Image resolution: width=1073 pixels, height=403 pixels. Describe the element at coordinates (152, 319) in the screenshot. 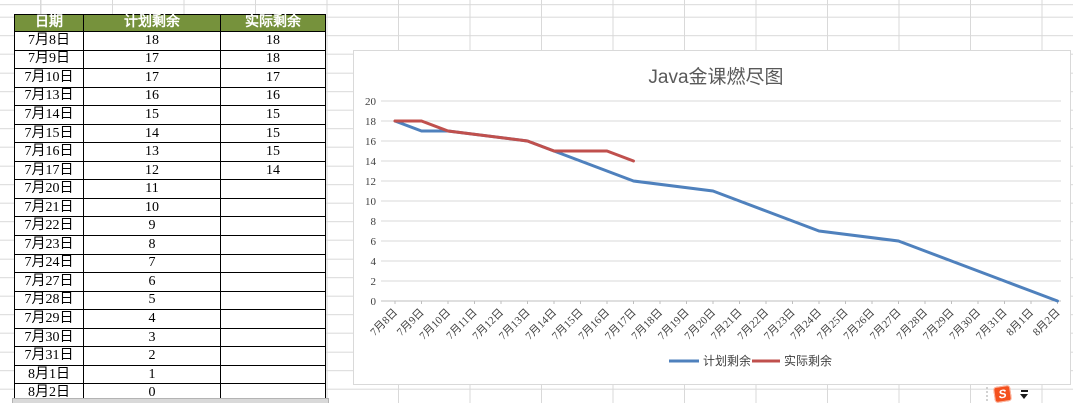

I see `planned-cell: 4` at that location.